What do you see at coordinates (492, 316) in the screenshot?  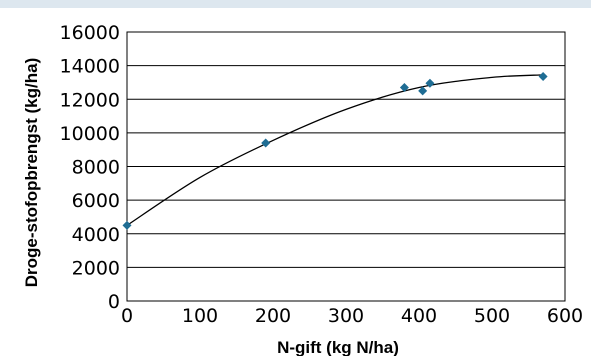 I see `x-tick-label-500: 500` at bounding box center [492, 316].